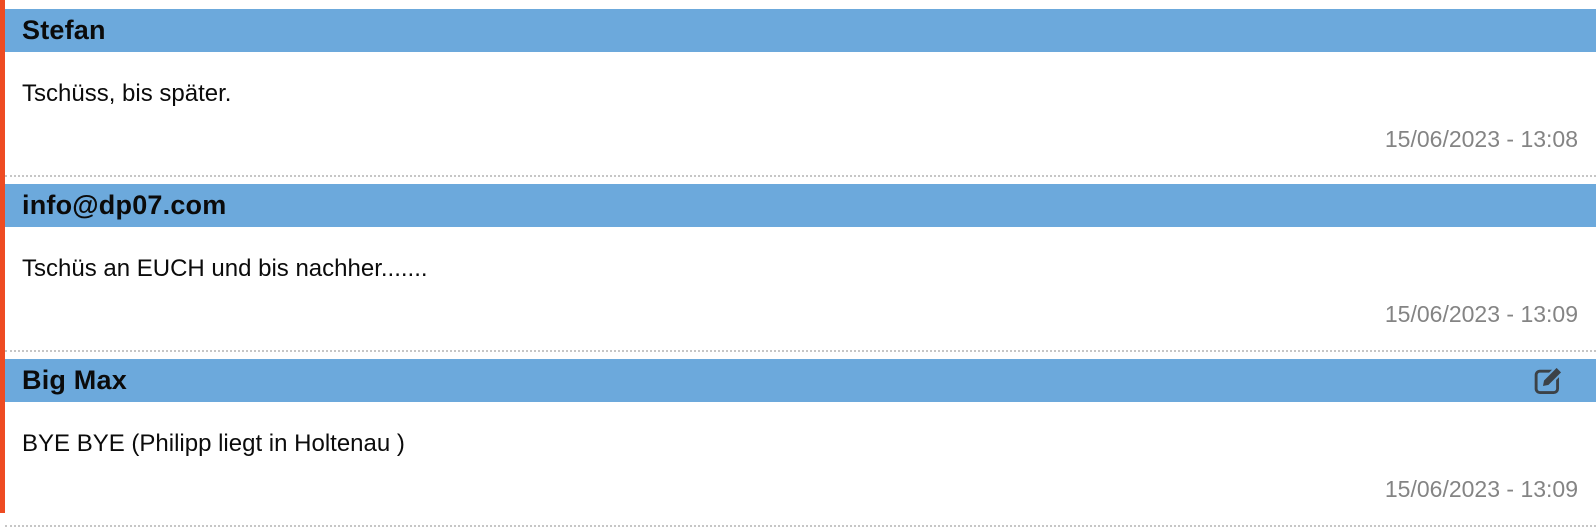 The width and height of the screenshot is (1596, 527). What do you see at coordinates (213, 443) in the screenshot?
I see `message-text: BYE BYE (Philipp liegt in Holtenau )` at bounding box center [213, 443].